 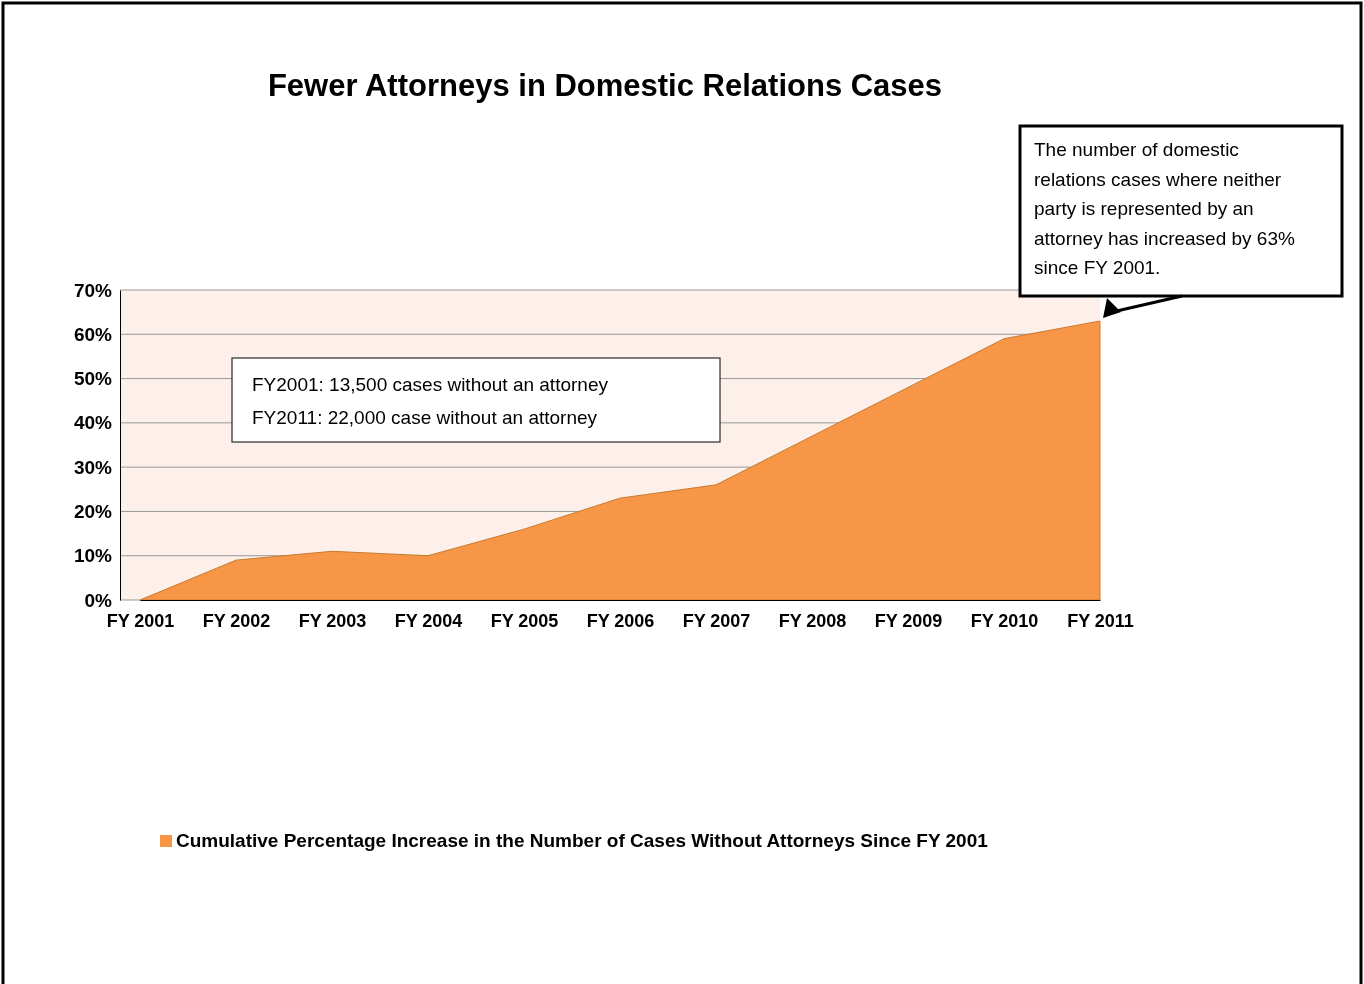 What do you see at coordinates (430, 401) in the screenshot?
I see `annotation: FY2001: 13,500 cases without an attorney FY2011: 22,000 case without an attorney` at bounding box center [430, 401].